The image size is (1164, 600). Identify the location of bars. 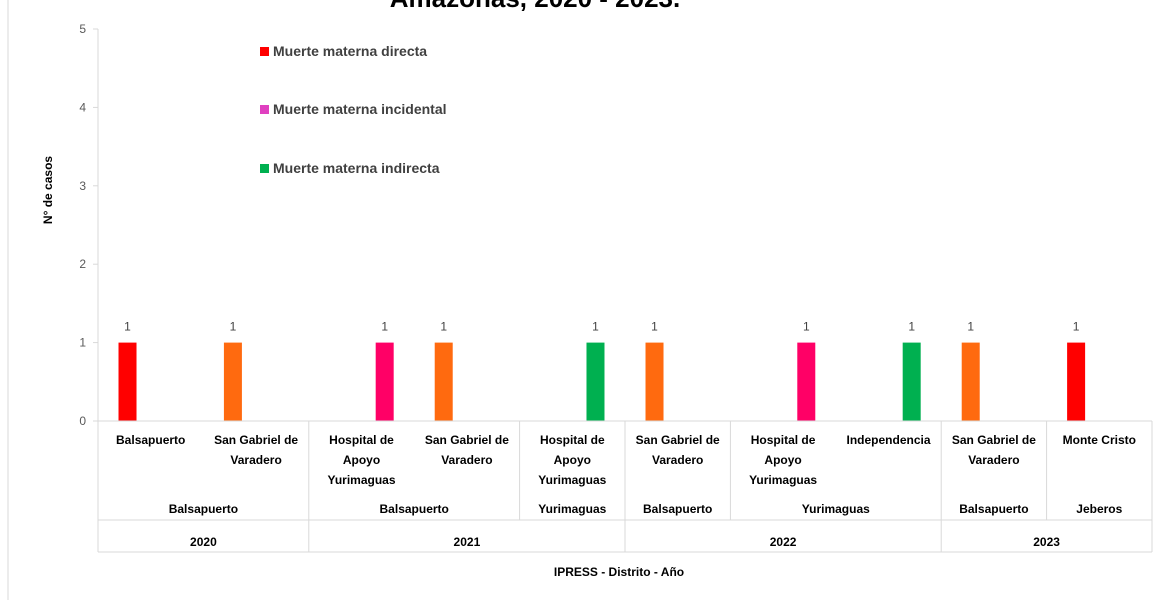
(602, 381).